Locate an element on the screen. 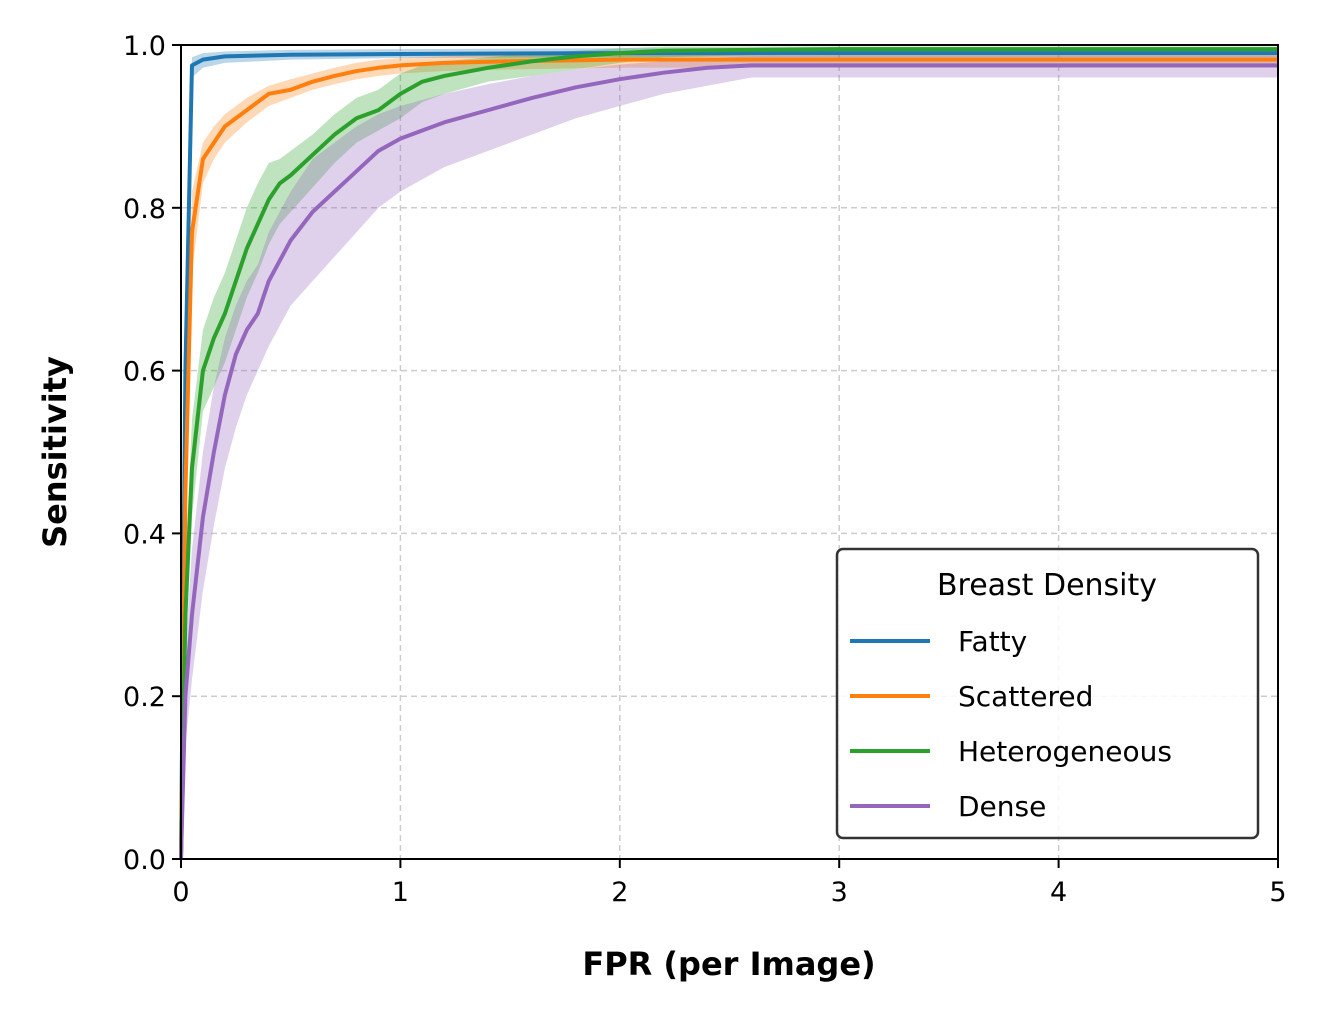 This screenshot has height=1016, width=1319. y-tick-label: 1.0 is located at coordinates (144, 46).